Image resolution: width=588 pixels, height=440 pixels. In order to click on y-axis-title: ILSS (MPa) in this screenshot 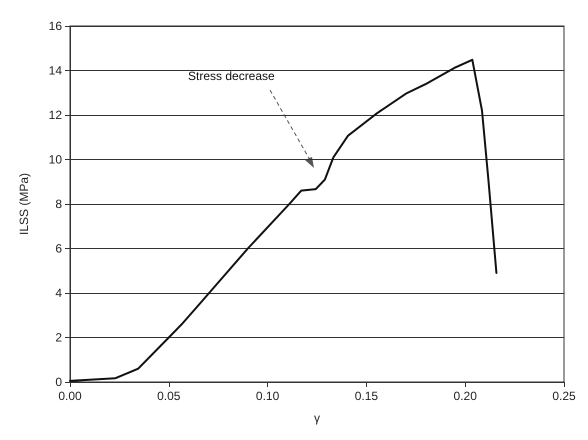, I will do `click(24, 204)`.